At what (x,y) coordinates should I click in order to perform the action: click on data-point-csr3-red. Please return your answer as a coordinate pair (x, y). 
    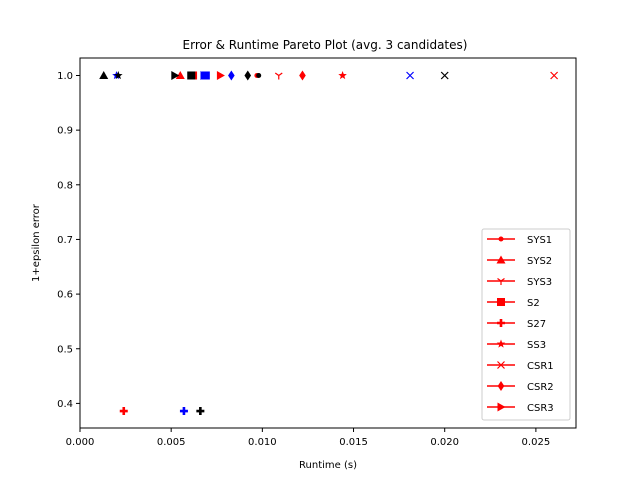
    Looking at the image, I should click on (220, 75).